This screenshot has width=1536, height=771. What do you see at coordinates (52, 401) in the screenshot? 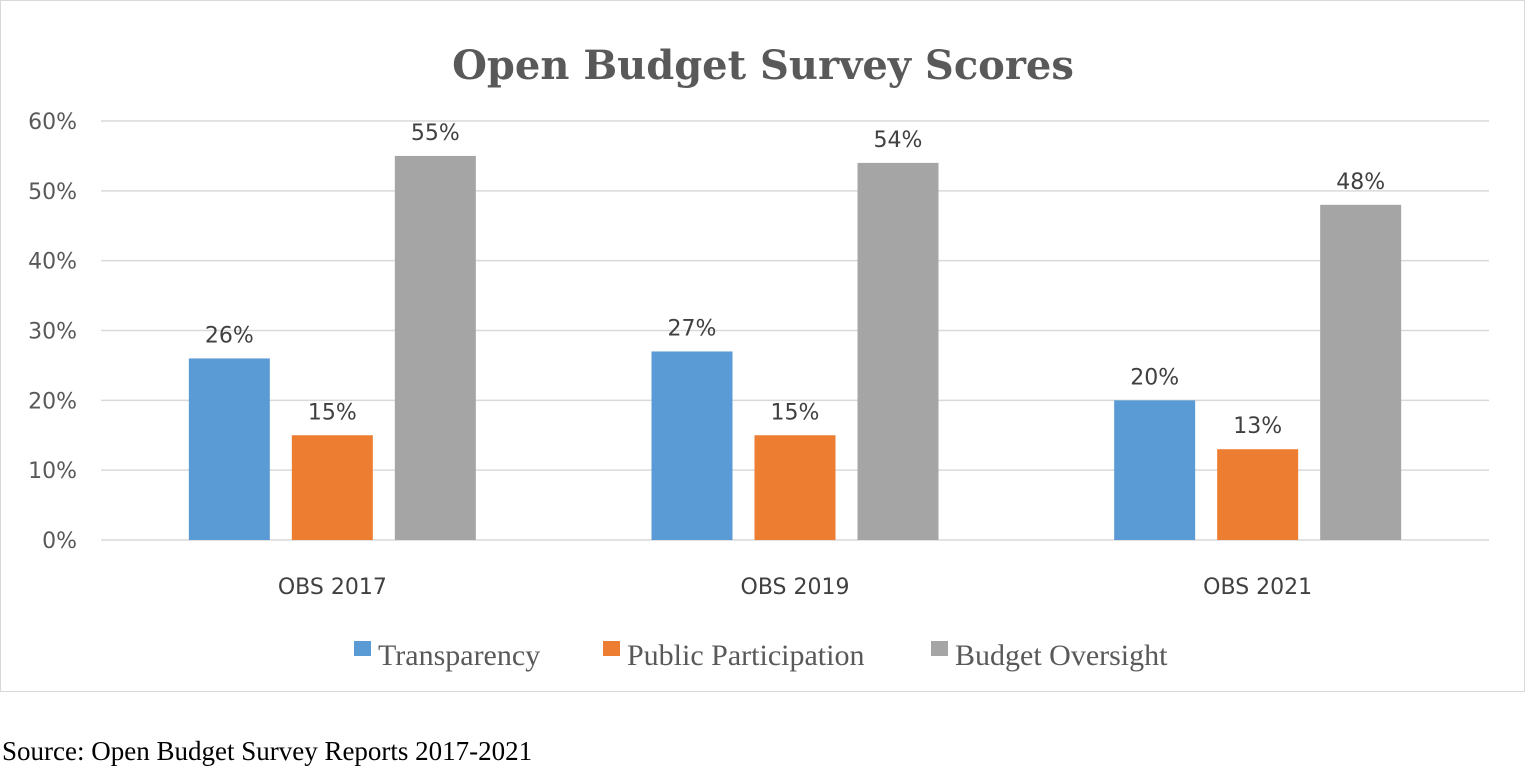
I see `y-tick-label: 20%` at bounding box center [52, 401].